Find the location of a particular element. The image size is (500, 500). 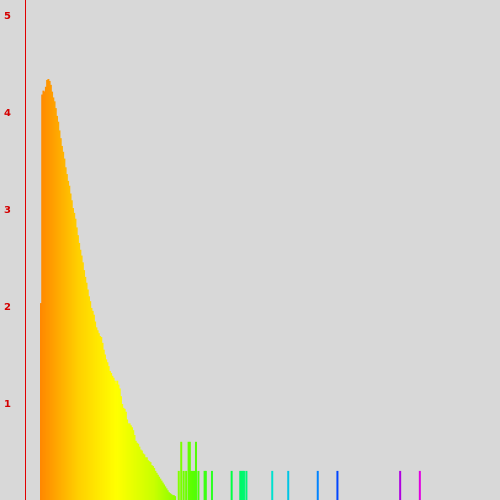

y-tick-labels: 1 2 3 4 5 is located at coordinates (7, 210).